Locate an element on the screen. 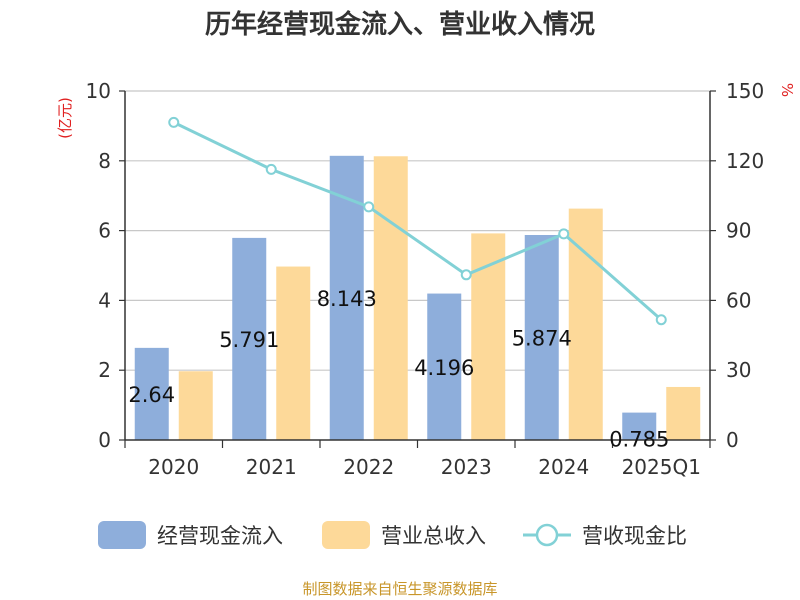 Image resolution: width=800 pixels, height=600 pixels. left-tick-label: 0 is located at coordinates (104, 440).